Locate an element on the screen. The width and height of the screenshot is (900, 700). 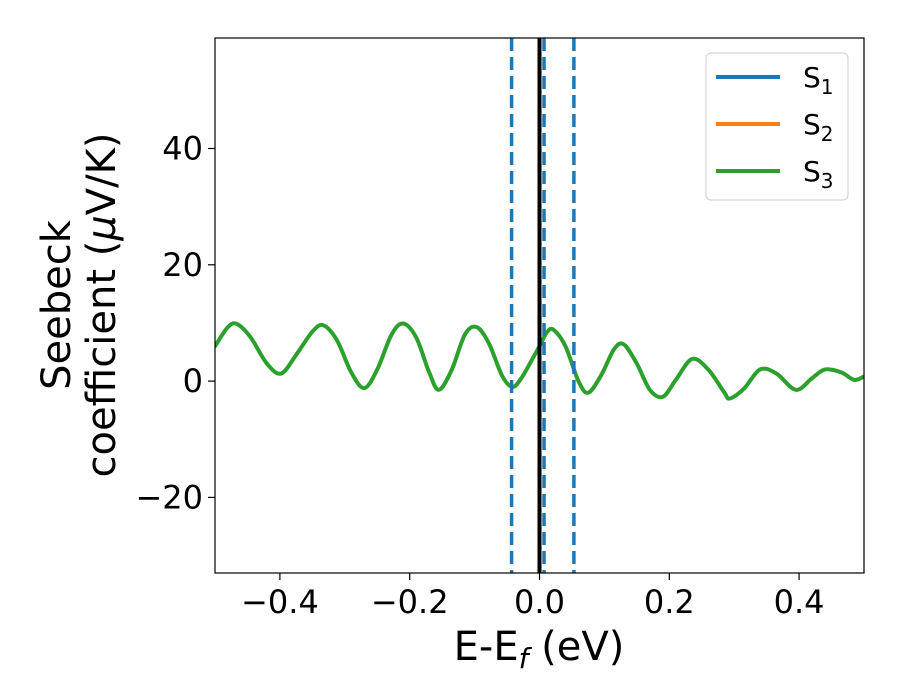
x-tick-label: −0.2 is located at coordinates (410, 602).